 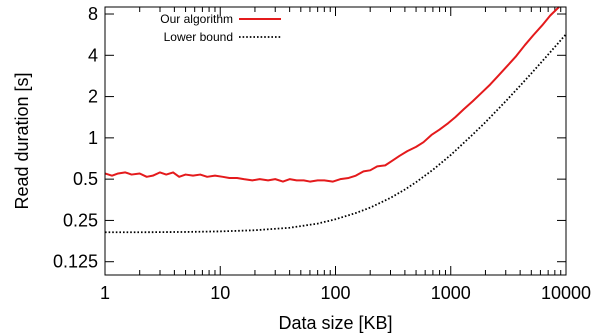 What do you see at coordinates (451, 293) in the screenshot?
I see `x-tick-label: 1000` at bounding box center [451, 293].